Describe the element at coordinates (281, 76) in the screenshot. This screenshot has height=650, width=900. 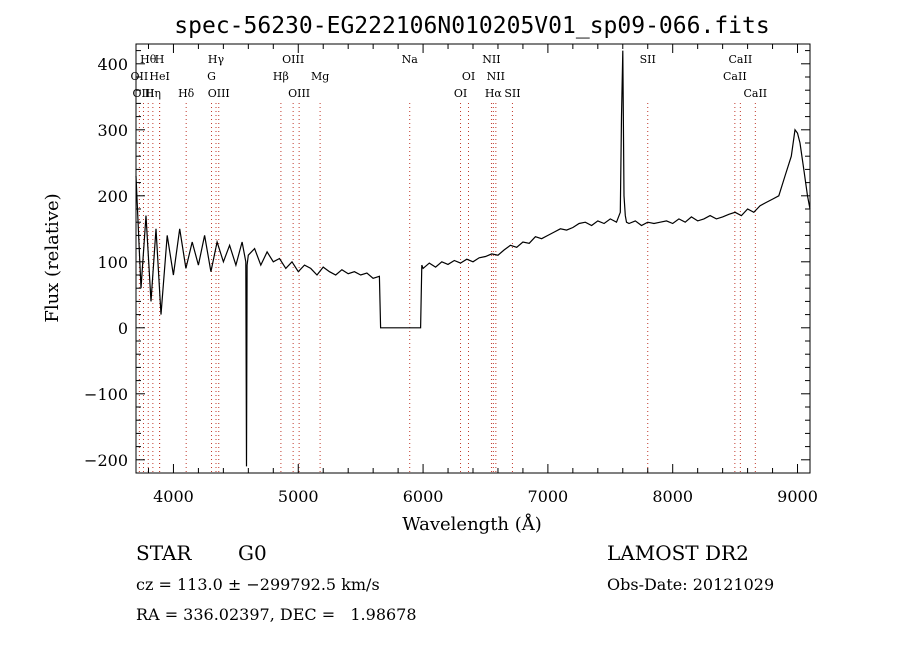
I see `line-label: Hβ` at that location.